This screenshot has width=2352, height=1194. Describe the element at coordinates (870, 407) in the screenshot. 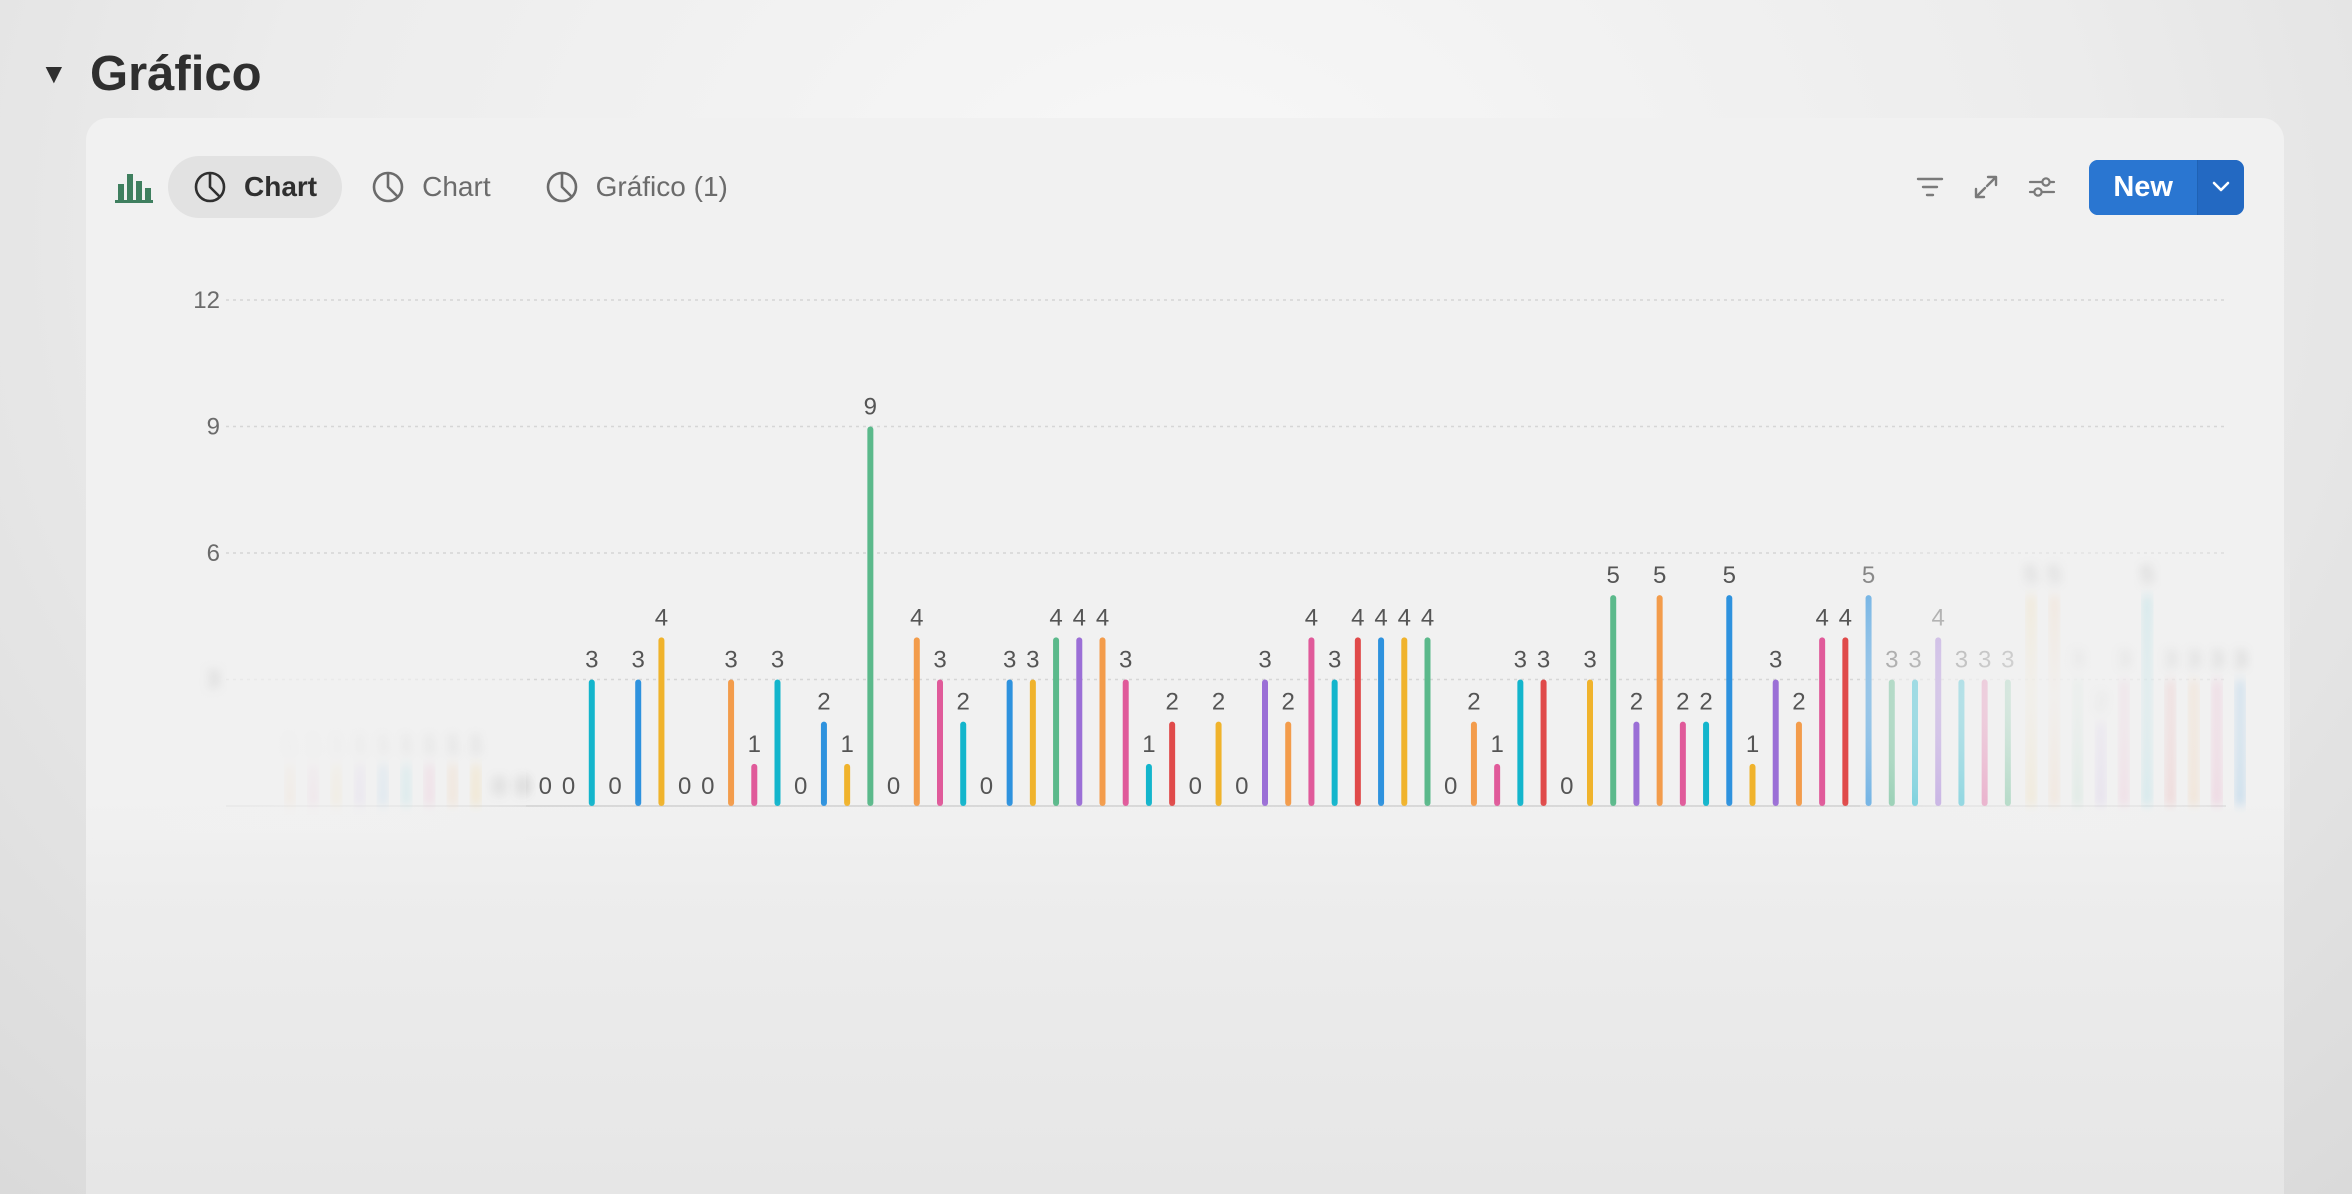

I see `bar-value-label: 9` at that location.